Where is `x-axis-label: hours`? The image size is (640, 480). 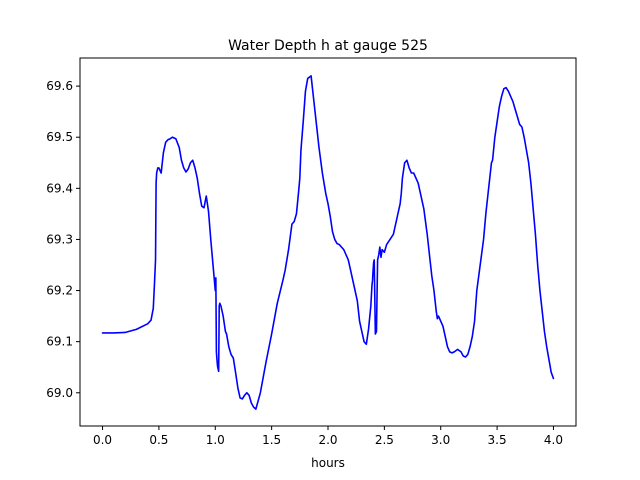 x-axis-label: hours is located at coordinates (328, 463).